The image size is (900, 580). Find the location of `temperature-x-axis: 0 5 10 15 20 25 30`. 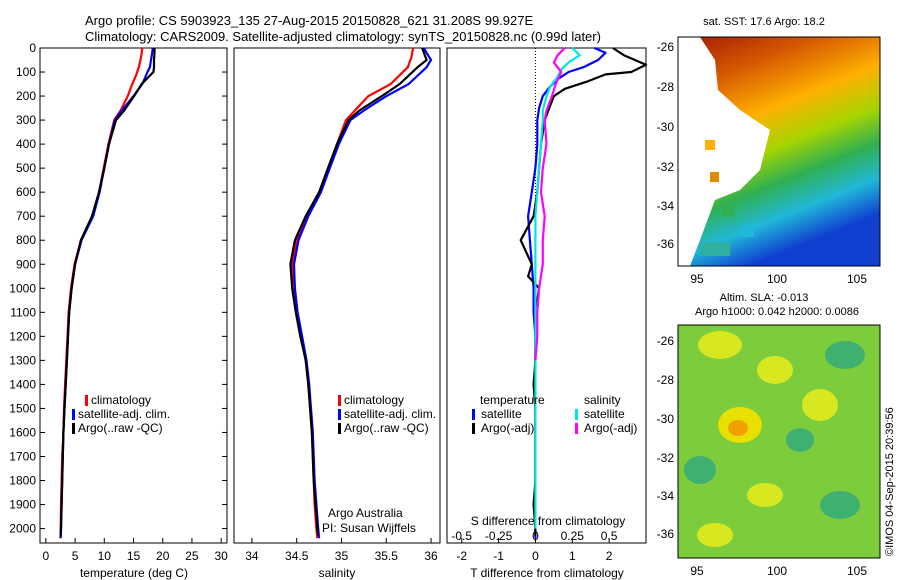

temperature-x-axis: 0 5 10 15 20 25 30 is located at coordinates (135, 550).